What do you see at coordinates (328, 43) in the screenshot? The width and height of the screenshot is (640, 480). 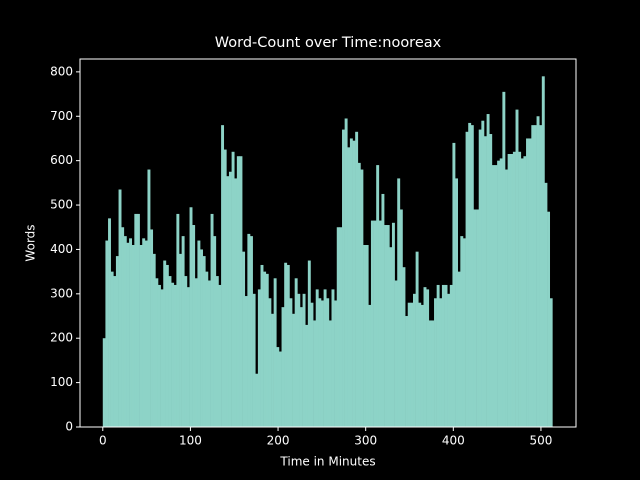 I see `chart-title: Word-Count over Time:nooreax` at bounding box center [328, 43].